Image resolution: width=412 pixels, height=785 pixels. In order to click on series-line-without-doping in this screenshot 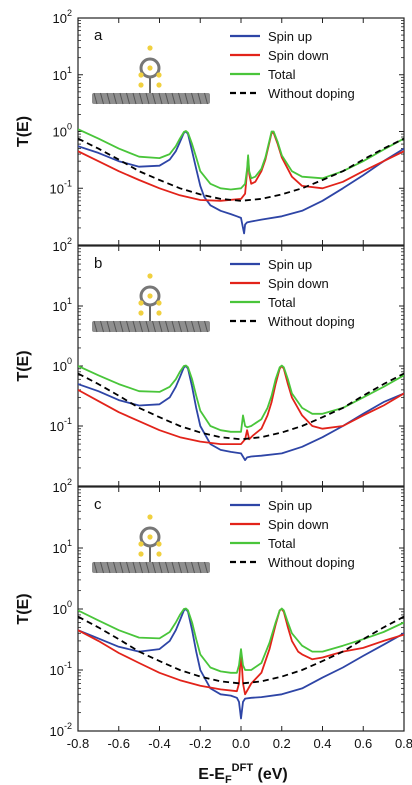, I will do `click(241, 169)`.